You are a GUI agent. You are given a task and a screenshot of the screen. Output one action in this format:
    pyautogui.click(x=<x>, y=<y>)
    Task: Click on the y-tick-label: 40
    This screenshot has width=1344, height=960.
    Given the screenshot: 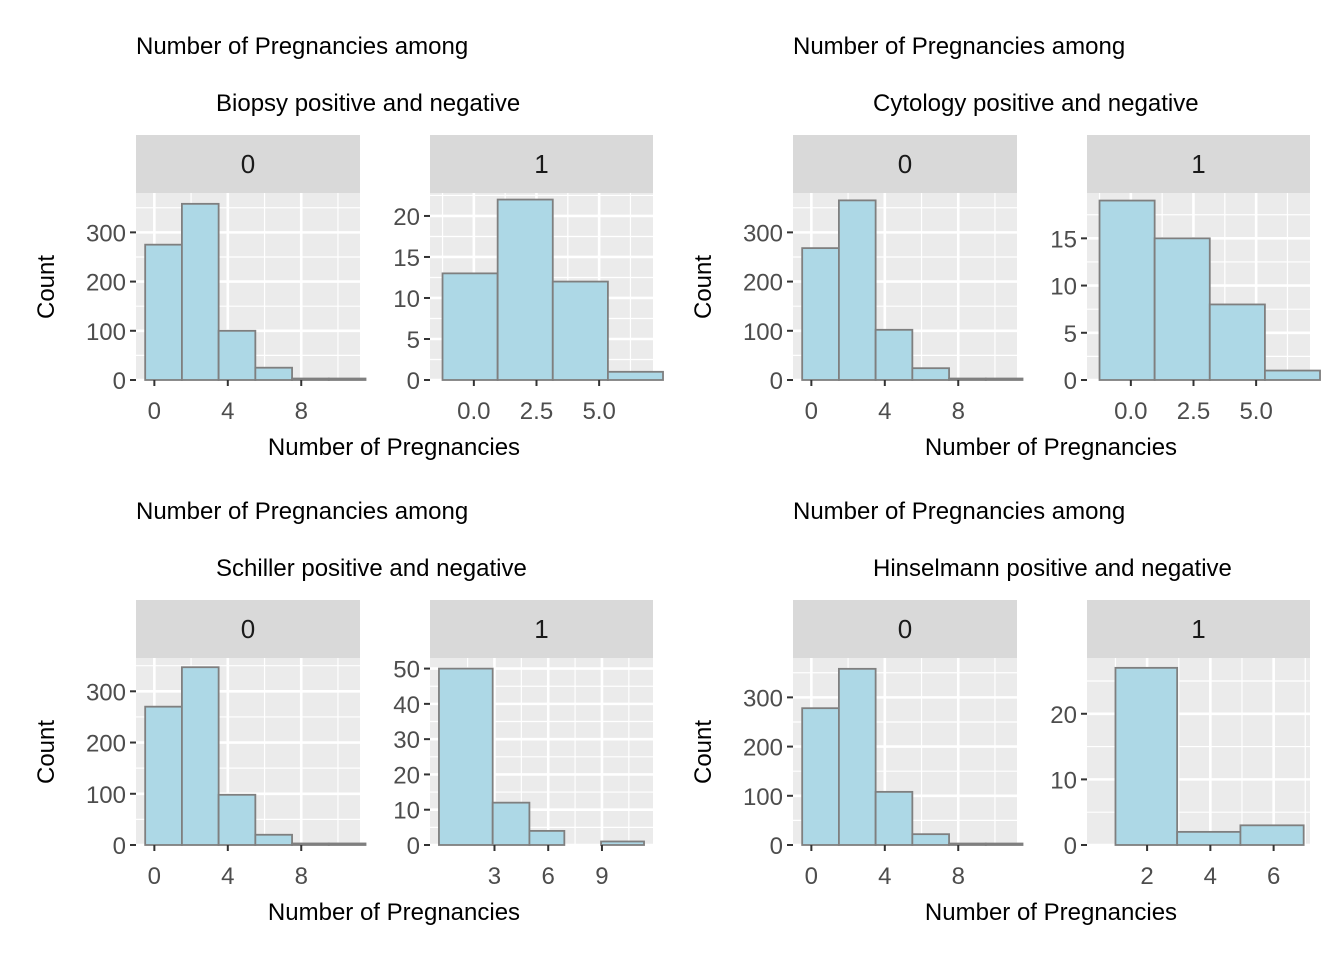 What is the action you would take?
    pyautogui.click(x=406, y=705)
    